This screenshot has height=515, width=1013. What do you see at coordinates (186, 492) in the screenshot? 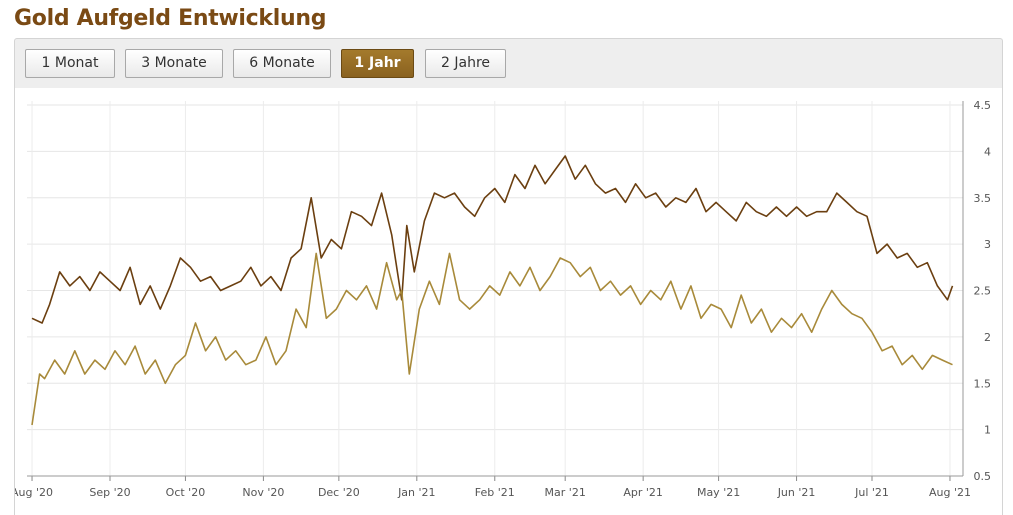
I see `x-tick-label: Oct '20` at bounding box center [186, 492].